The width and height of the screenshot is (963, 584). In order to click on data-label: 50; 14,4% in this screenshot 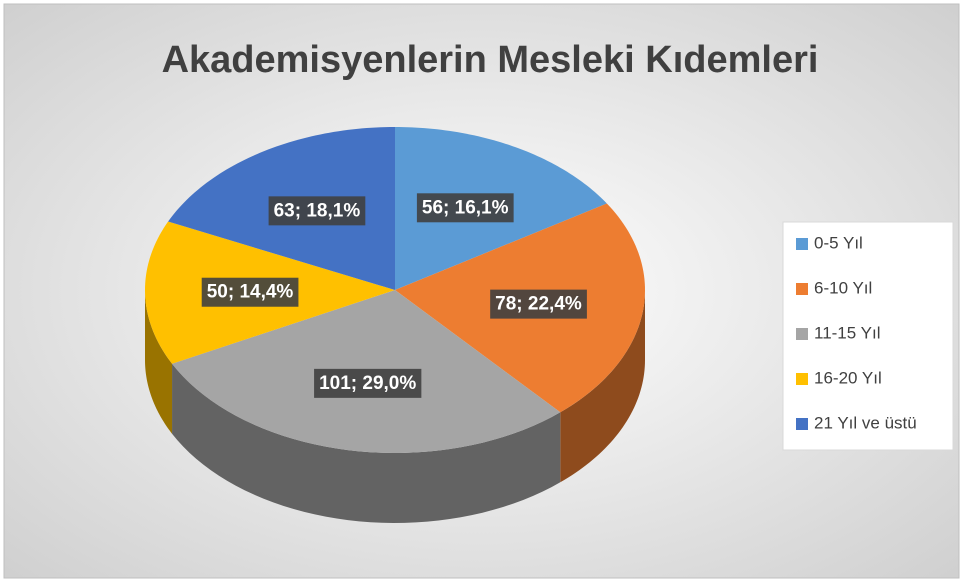, I will do `click(250, 292)`.